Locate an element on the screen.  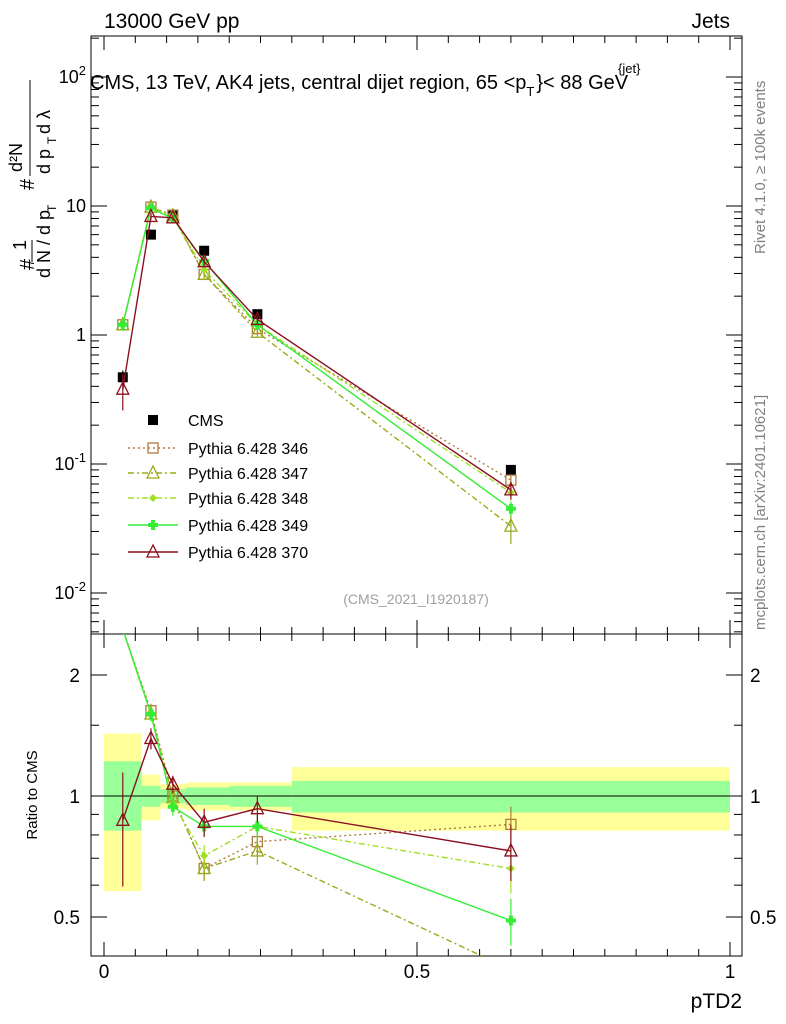
legend-entry-p349: Pythia 6.428 349 is located at coordinates (218, 526).